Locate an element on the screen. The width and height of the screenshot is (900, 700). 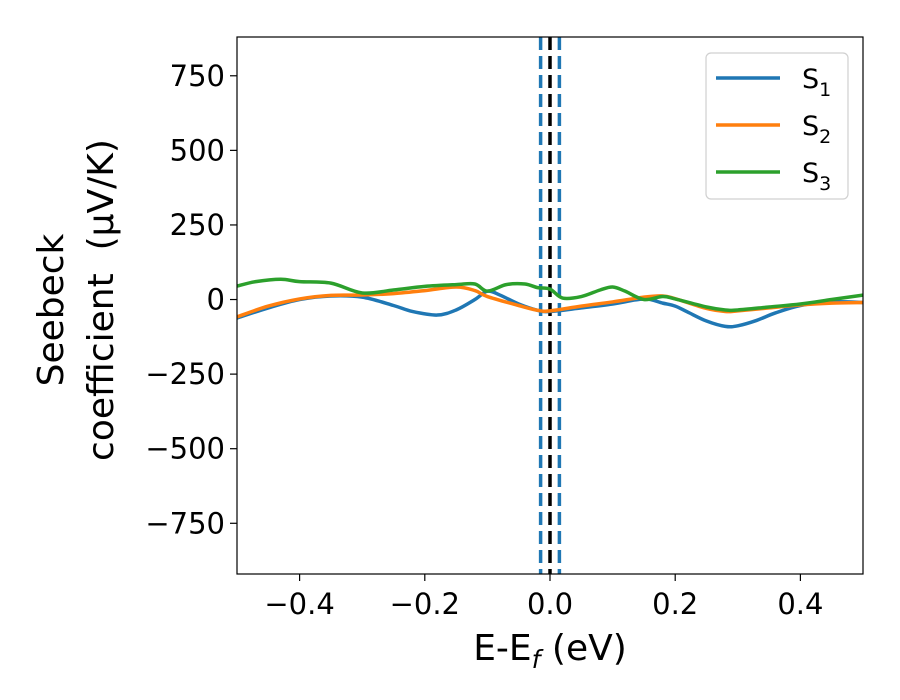
legend-label-s2: S2 is located at coordinates (816, 129).